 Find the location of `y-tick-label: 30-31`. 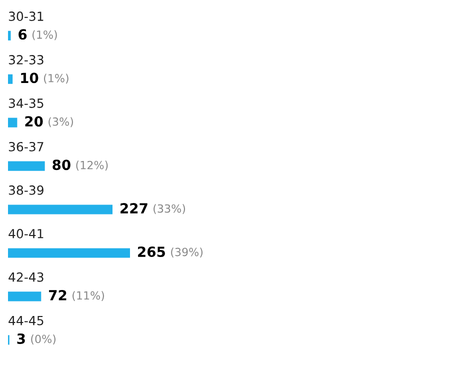

y-tick-label: 30-31 is located at coordinates (26, 17).